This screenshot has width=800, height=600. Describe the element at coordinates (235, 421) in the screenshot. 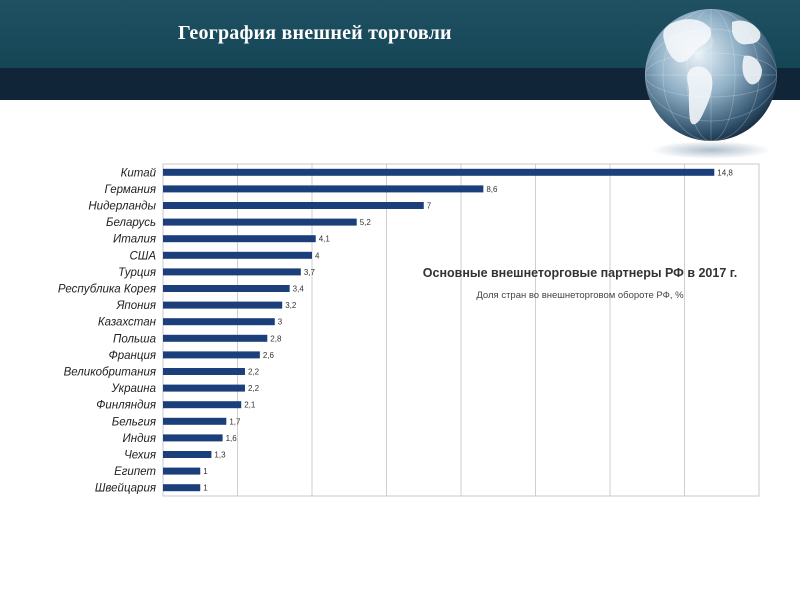

I see `value-label: 1,7` at that location.